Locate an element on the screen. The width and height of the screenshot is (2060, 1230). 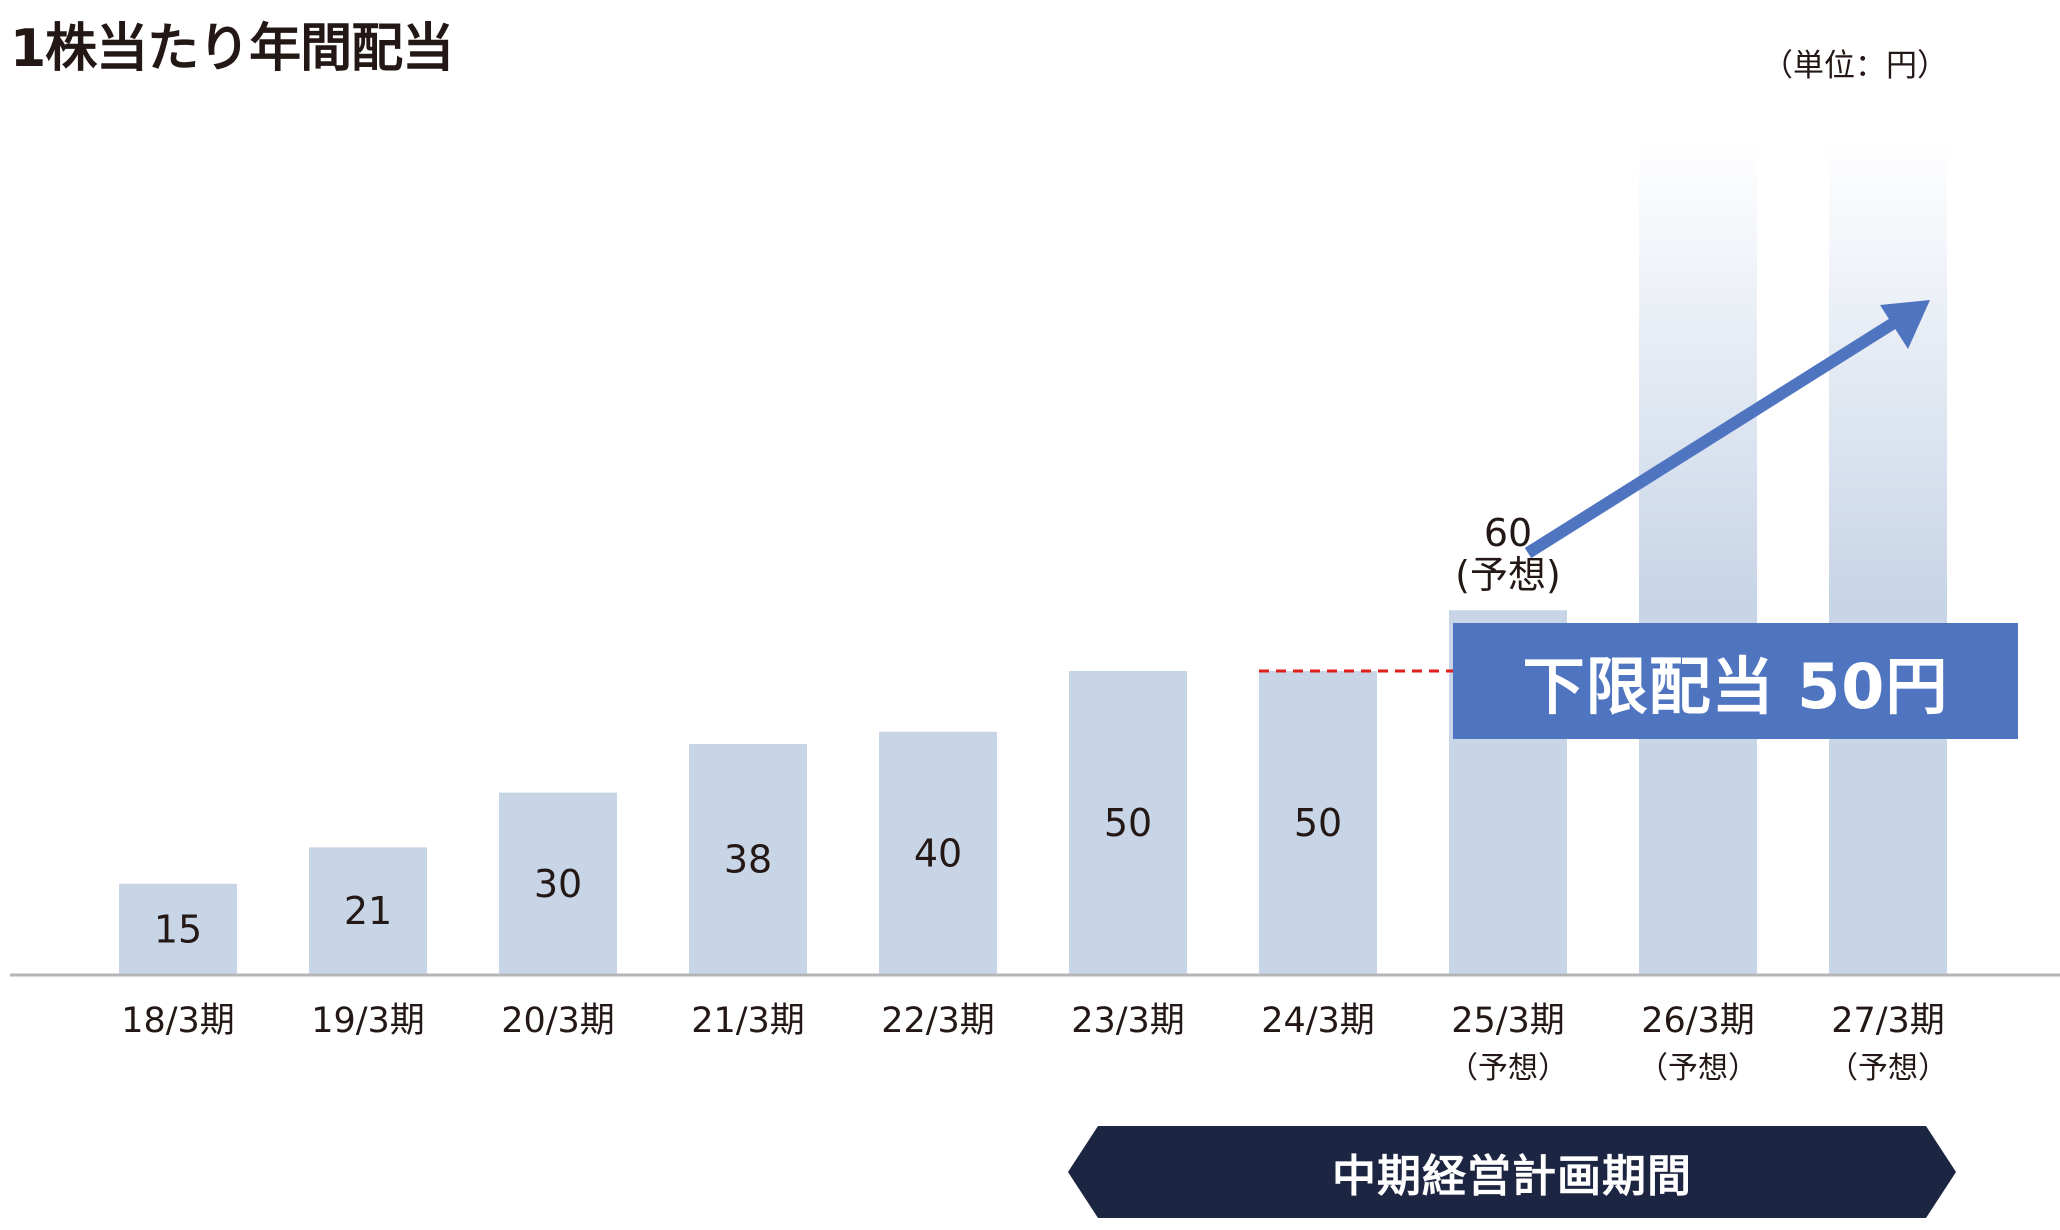
plan-period-label: 中期経営計画期間 is located at coordinates (1512, 1176).